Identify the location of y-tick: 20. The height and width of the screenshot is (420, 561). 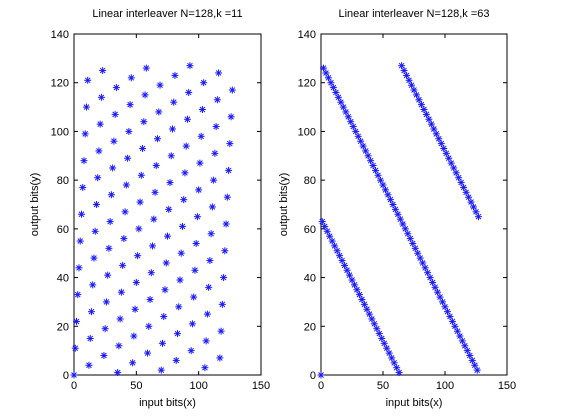
(159, 327).